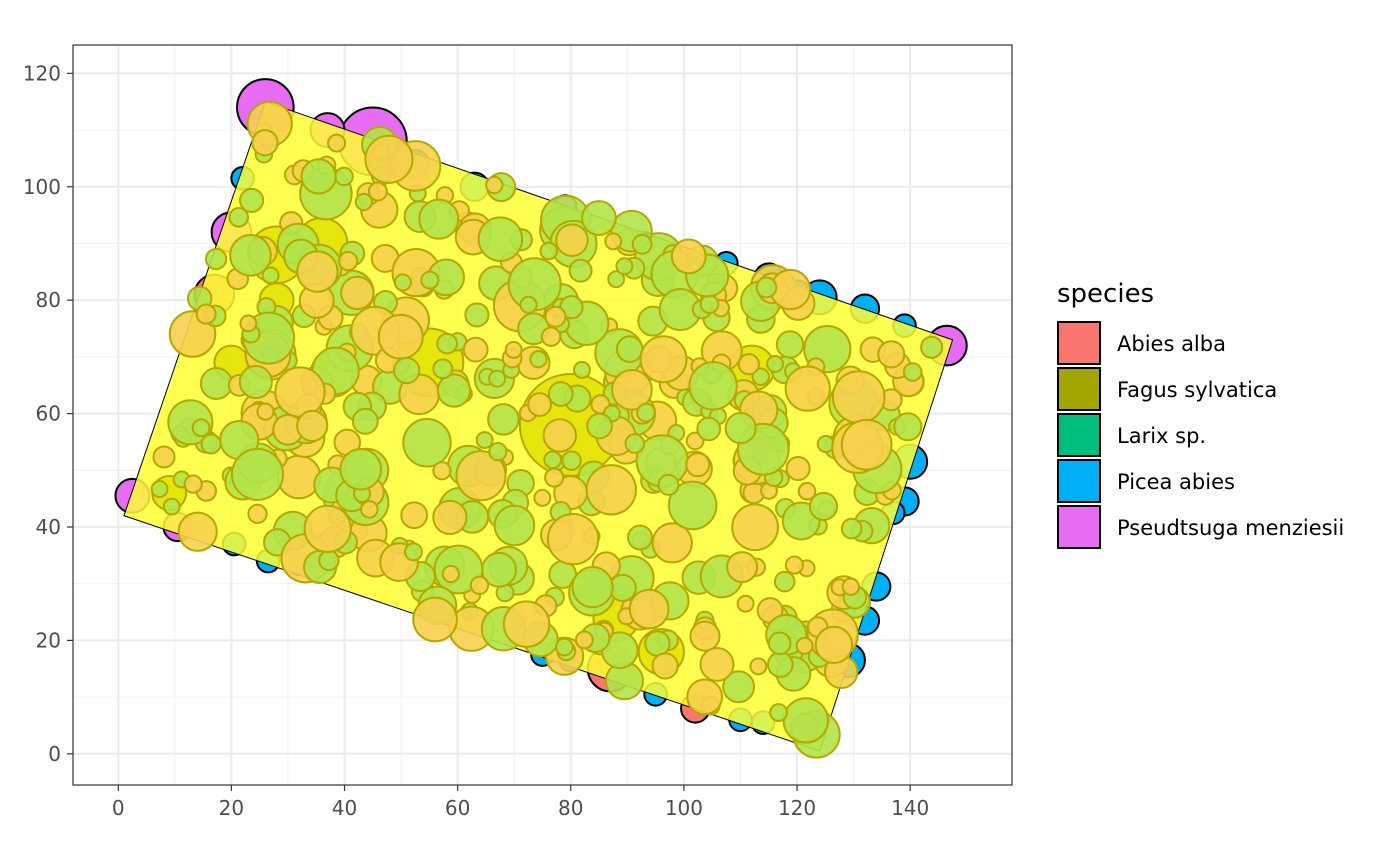  What do you see at coordinates (1171, 344) in the screenshot?
I see `legend-label: Abies alba` at bounding box center [1171, 344].